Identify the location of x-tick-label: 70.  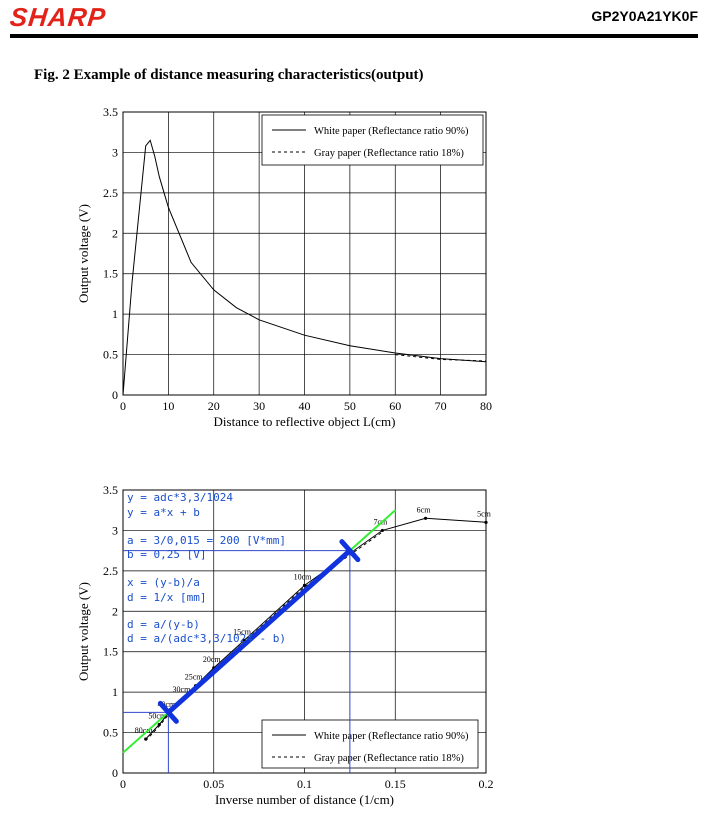
(441, 406).